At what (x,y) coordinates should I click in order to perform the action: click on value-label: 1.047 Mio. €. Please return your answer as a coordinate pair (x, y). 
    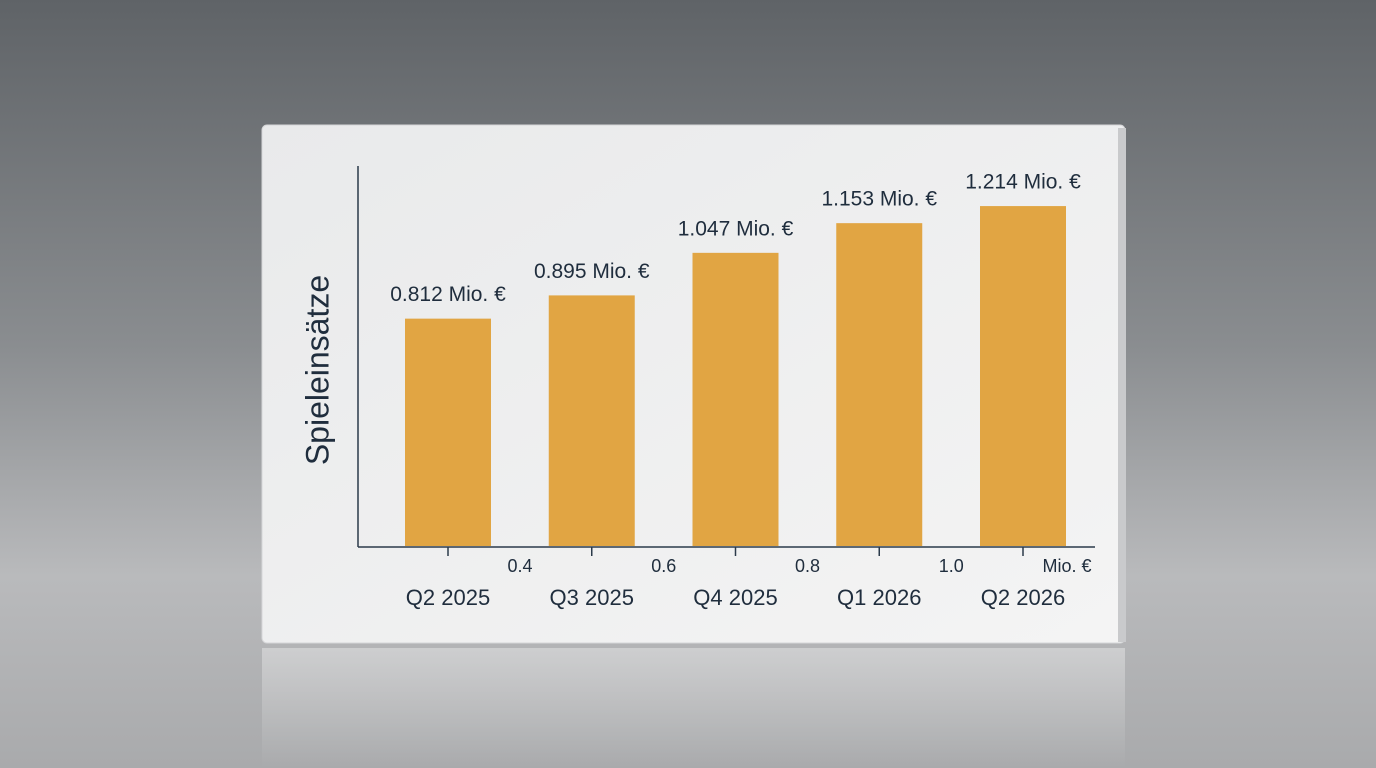
    Looking at the image, I should click on (736, 228).